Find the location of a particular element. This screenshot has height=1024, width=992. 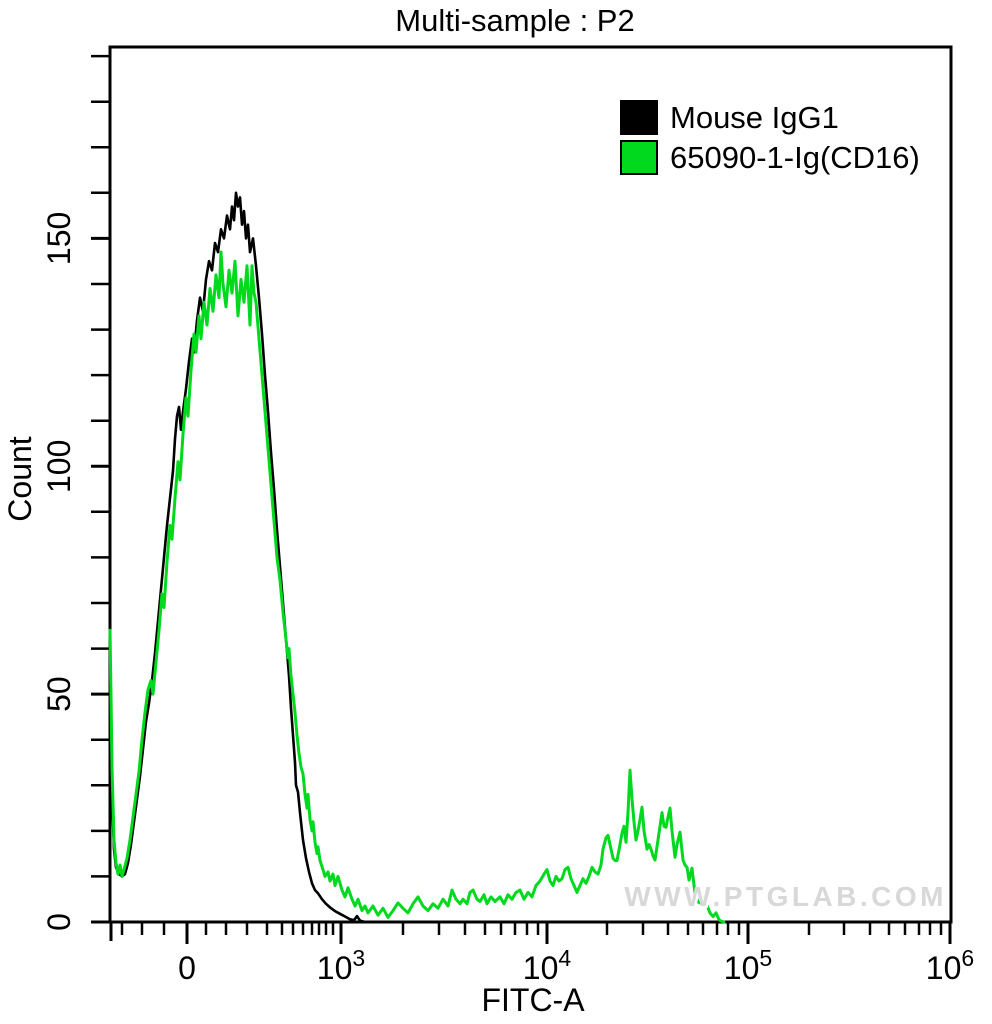

legend: Mouse IgG1 65090-1-Ig(CD16) is located at coordinates (770, 139).